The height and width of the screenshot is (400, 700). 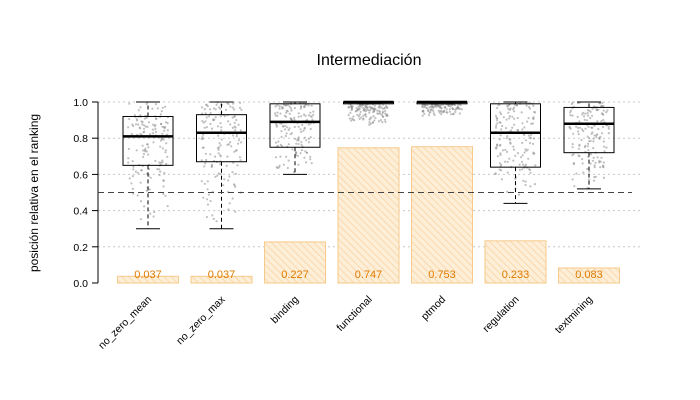 What do you see at coordinates (86, 193) in the screenshot?
I see `y-axis: 0.0 0.2 0.4 0.6 0.8 1.0` at bounding box center [86, 193].